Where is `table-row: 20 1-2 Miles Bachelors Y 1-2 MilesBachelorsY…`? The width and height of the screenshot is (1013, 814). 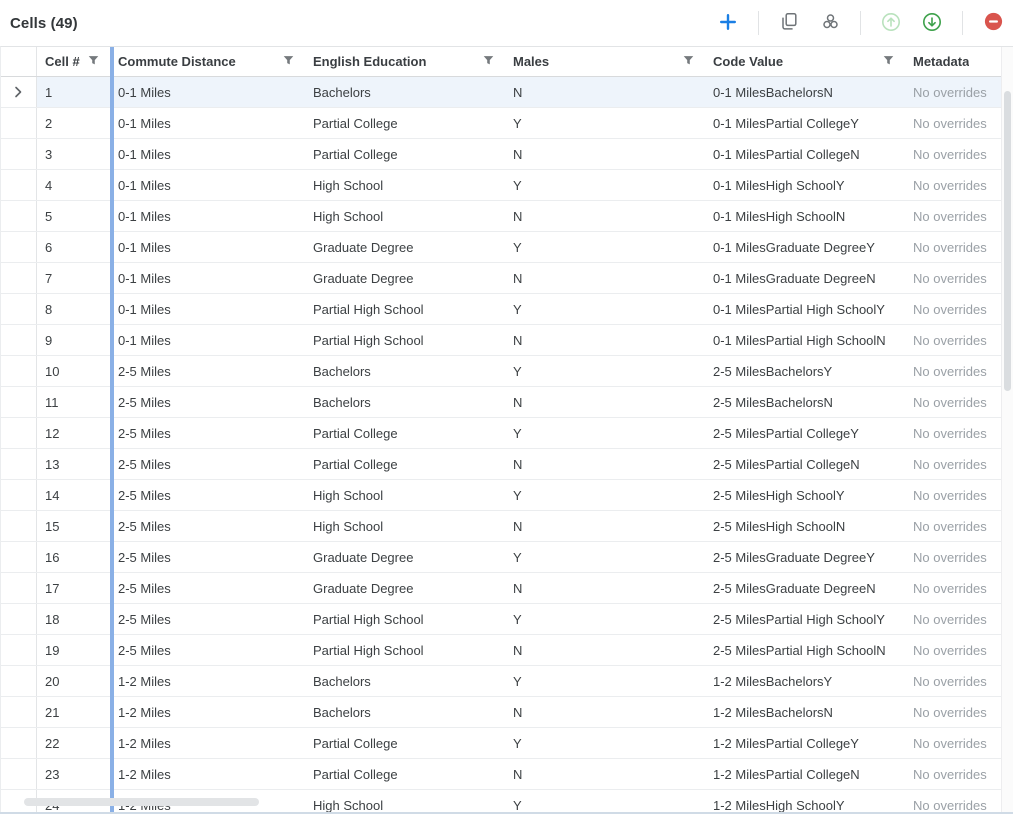
table-row: 20 1-2 Miles Bachelors Y 1-2 MilesBachelorsY… is located at coordinates (507, 681).